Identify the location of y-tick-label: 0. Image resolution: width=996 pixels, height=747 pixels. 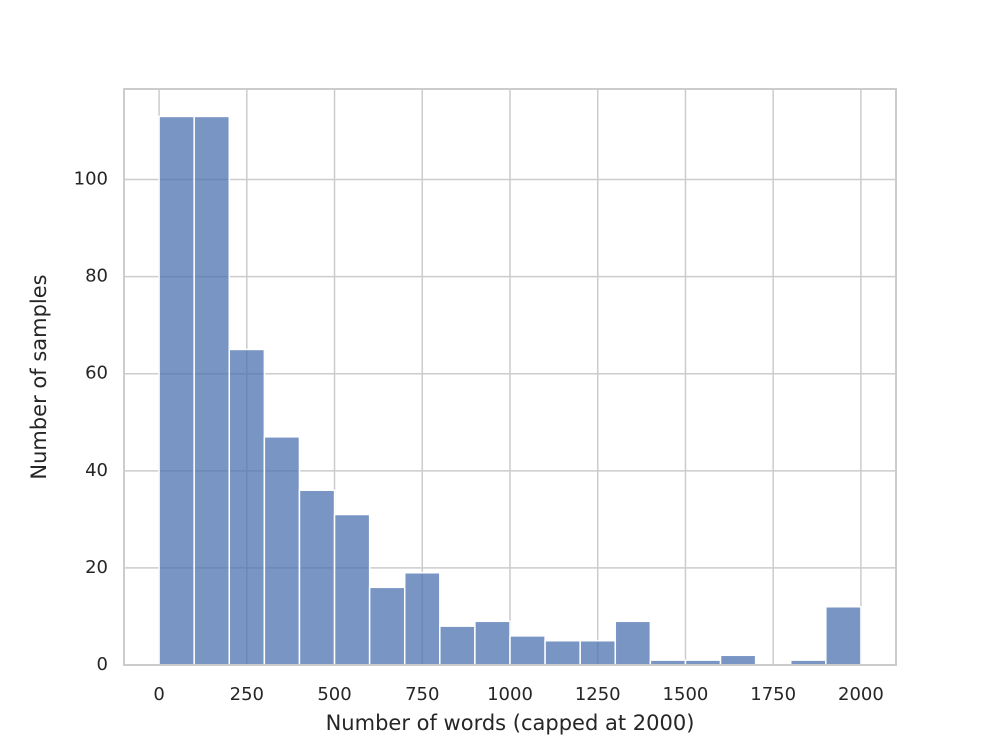
(102, 664).